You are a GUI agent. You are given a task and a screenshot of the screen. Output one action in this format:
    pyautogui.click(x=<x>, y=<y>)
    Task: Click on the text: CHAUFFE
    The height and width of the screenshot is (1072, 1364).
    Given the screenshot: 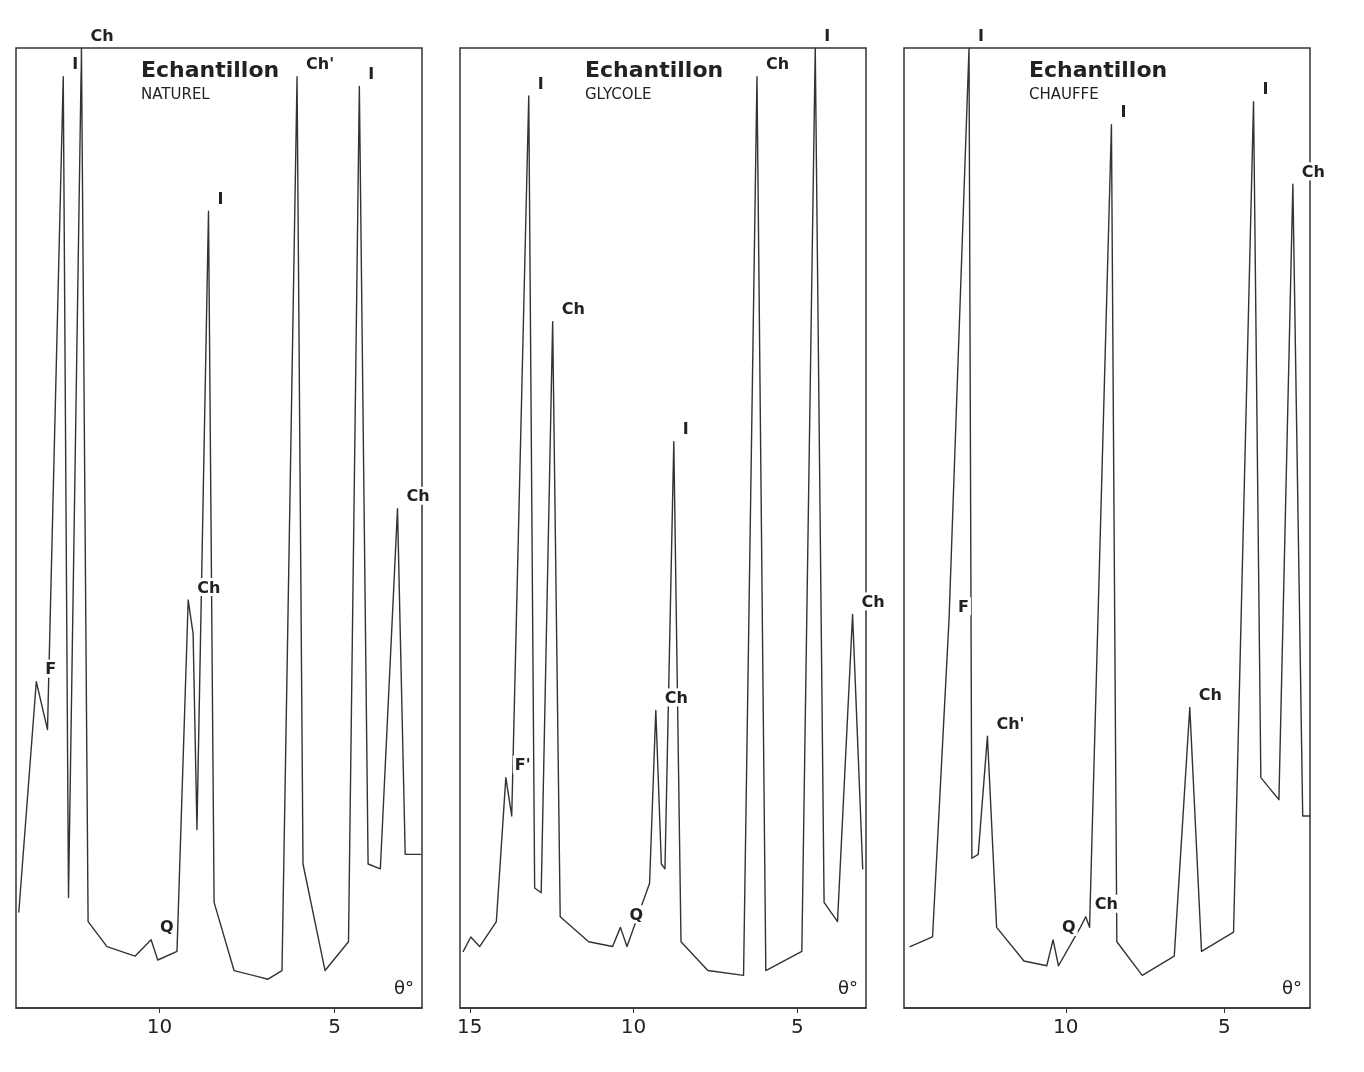 What is the action you would take?
    pyautogui.click(x=1064, y=93)
    